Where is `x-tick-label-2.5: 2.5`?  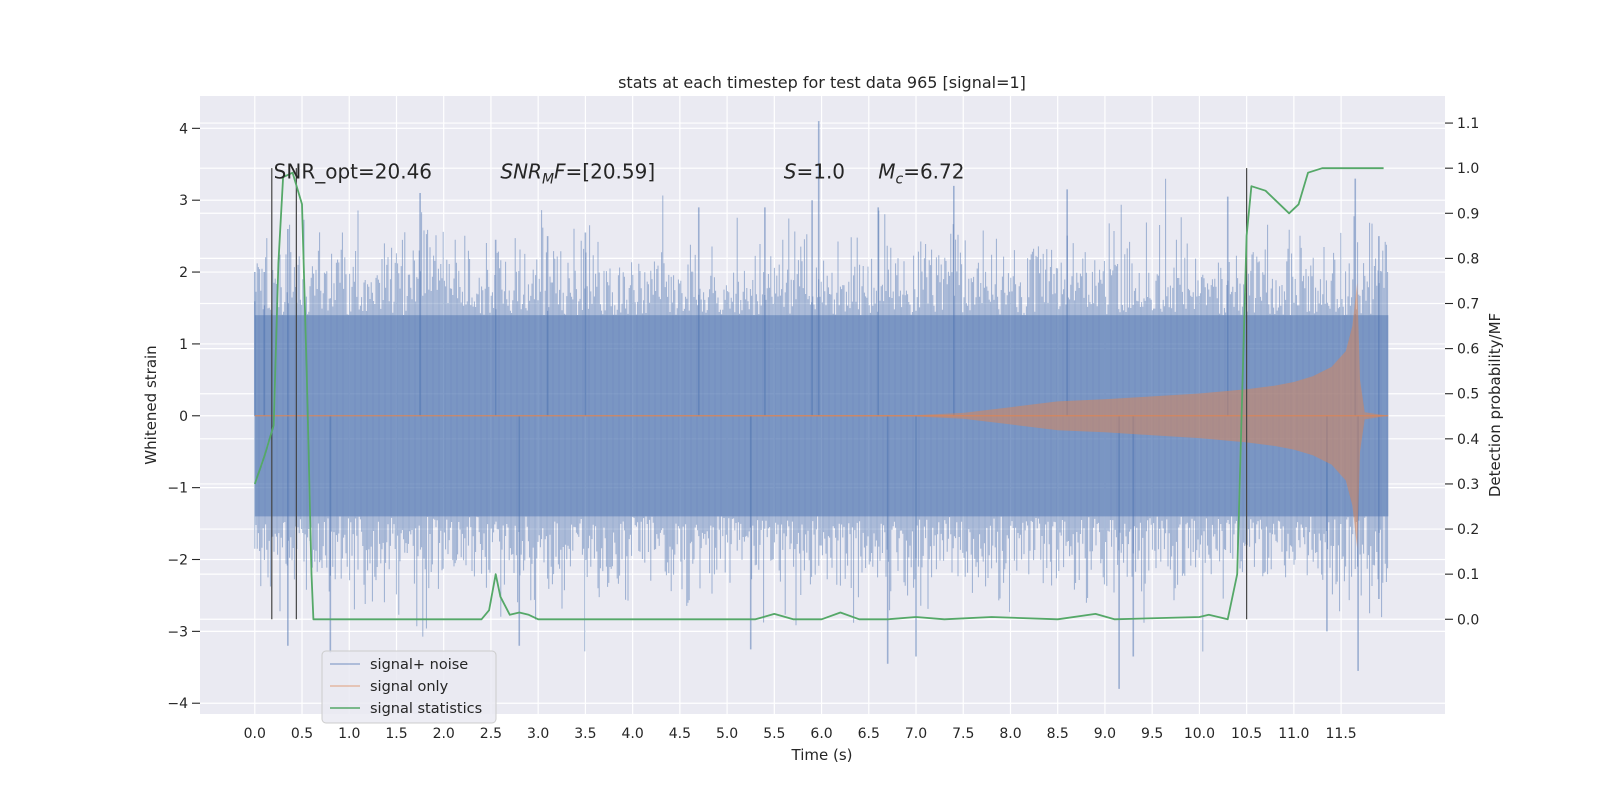 x-tick-label-2.5: 2.5 is located at coordinates (491, 734).